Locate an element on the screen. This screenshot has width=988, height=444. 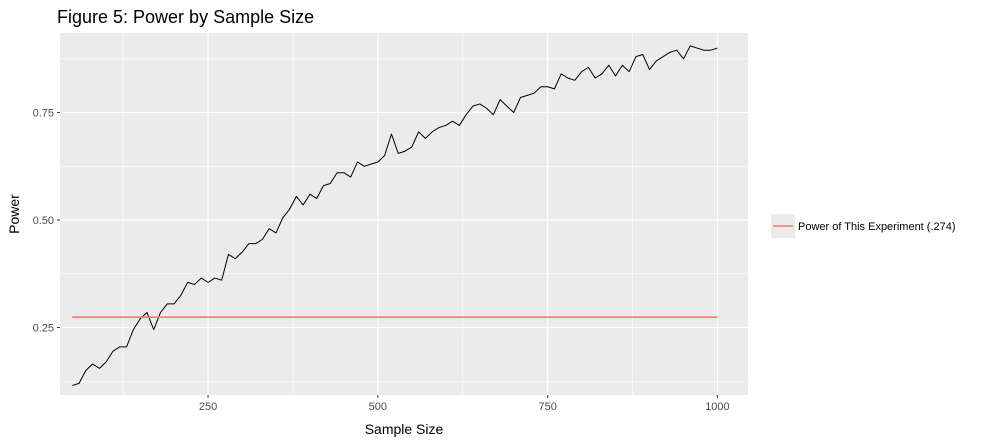
legend: Power of This Experiment (.274) is located at coordinates (863, 226).